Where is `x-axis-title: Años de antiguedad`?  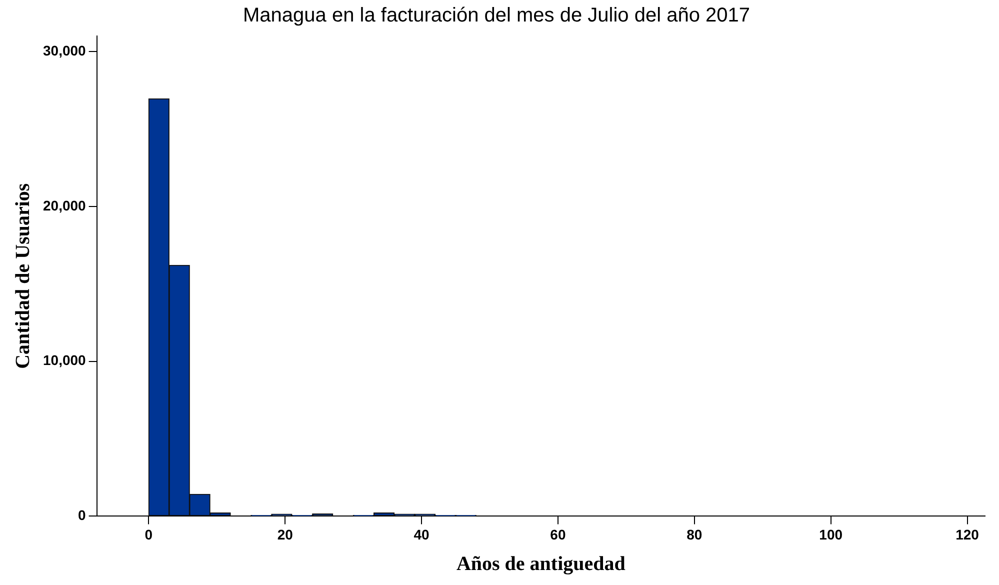 x-axis-title: Años de antiguedad is located at coordinates (541, 564).